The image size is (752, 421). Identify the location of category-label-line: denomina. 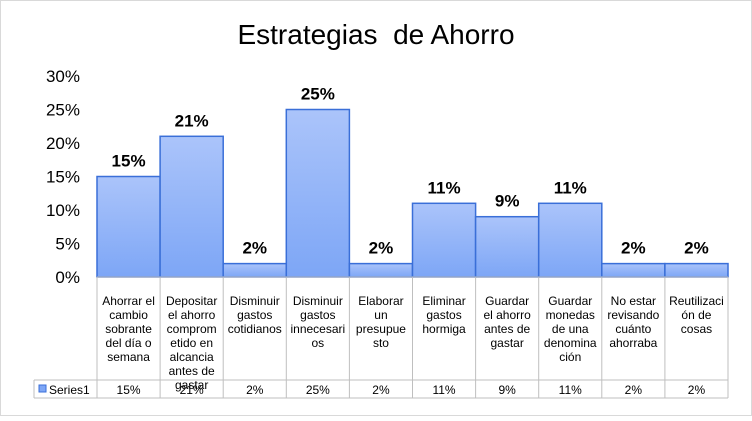
(570, 343).